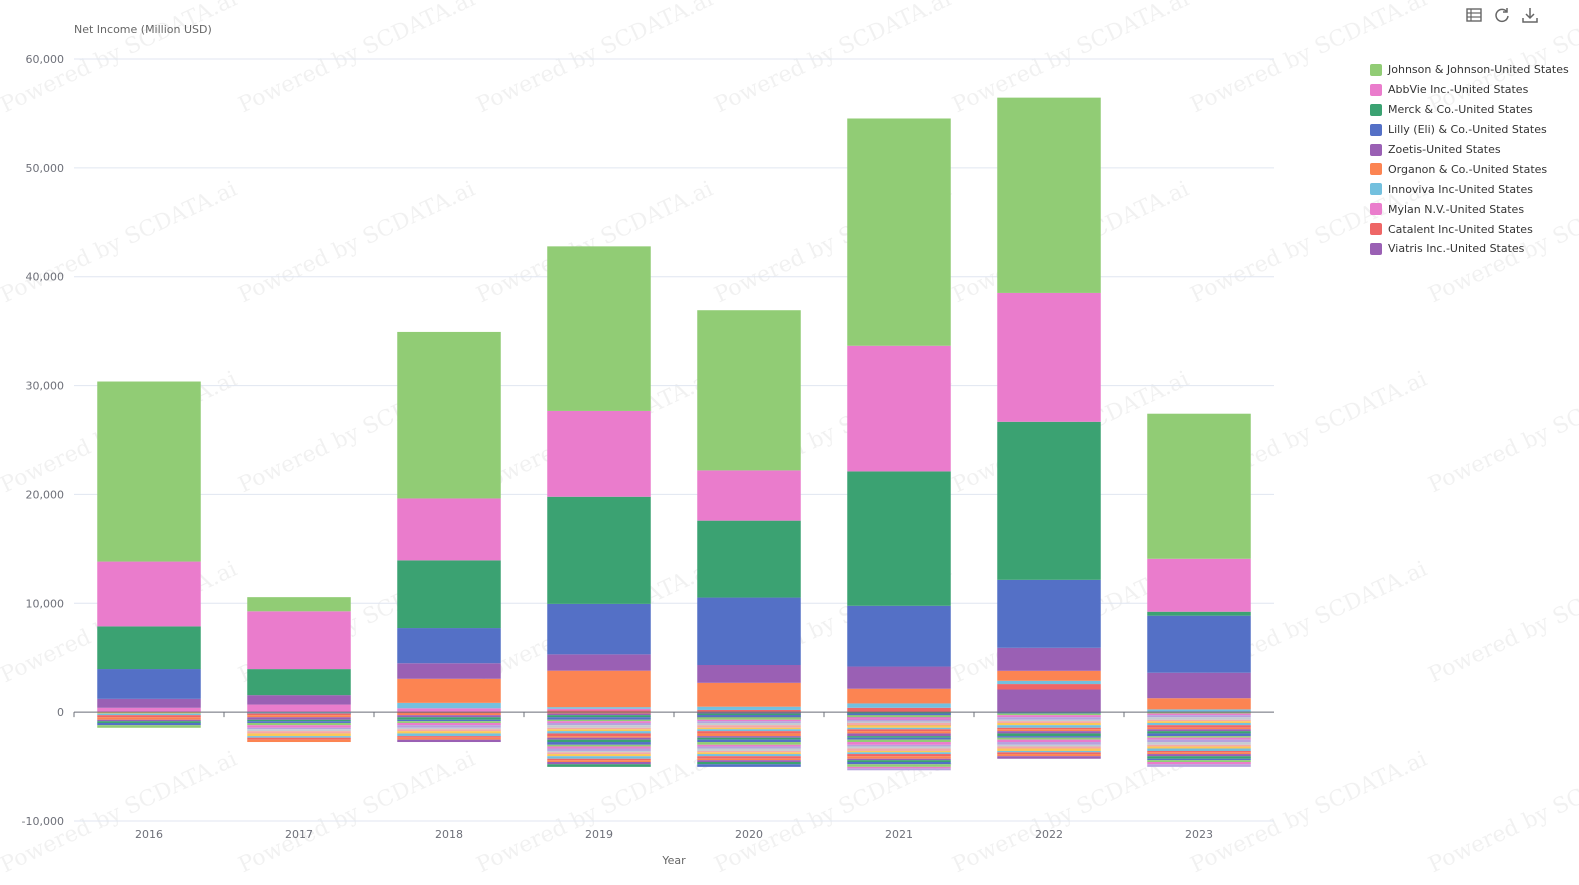 The image size is (1579, 885). What do you see at coordinates (1478, 70) in the screenshot?
I see `legend-label: Johnson & Johnson-United States` at bounding box center [1478, 70].